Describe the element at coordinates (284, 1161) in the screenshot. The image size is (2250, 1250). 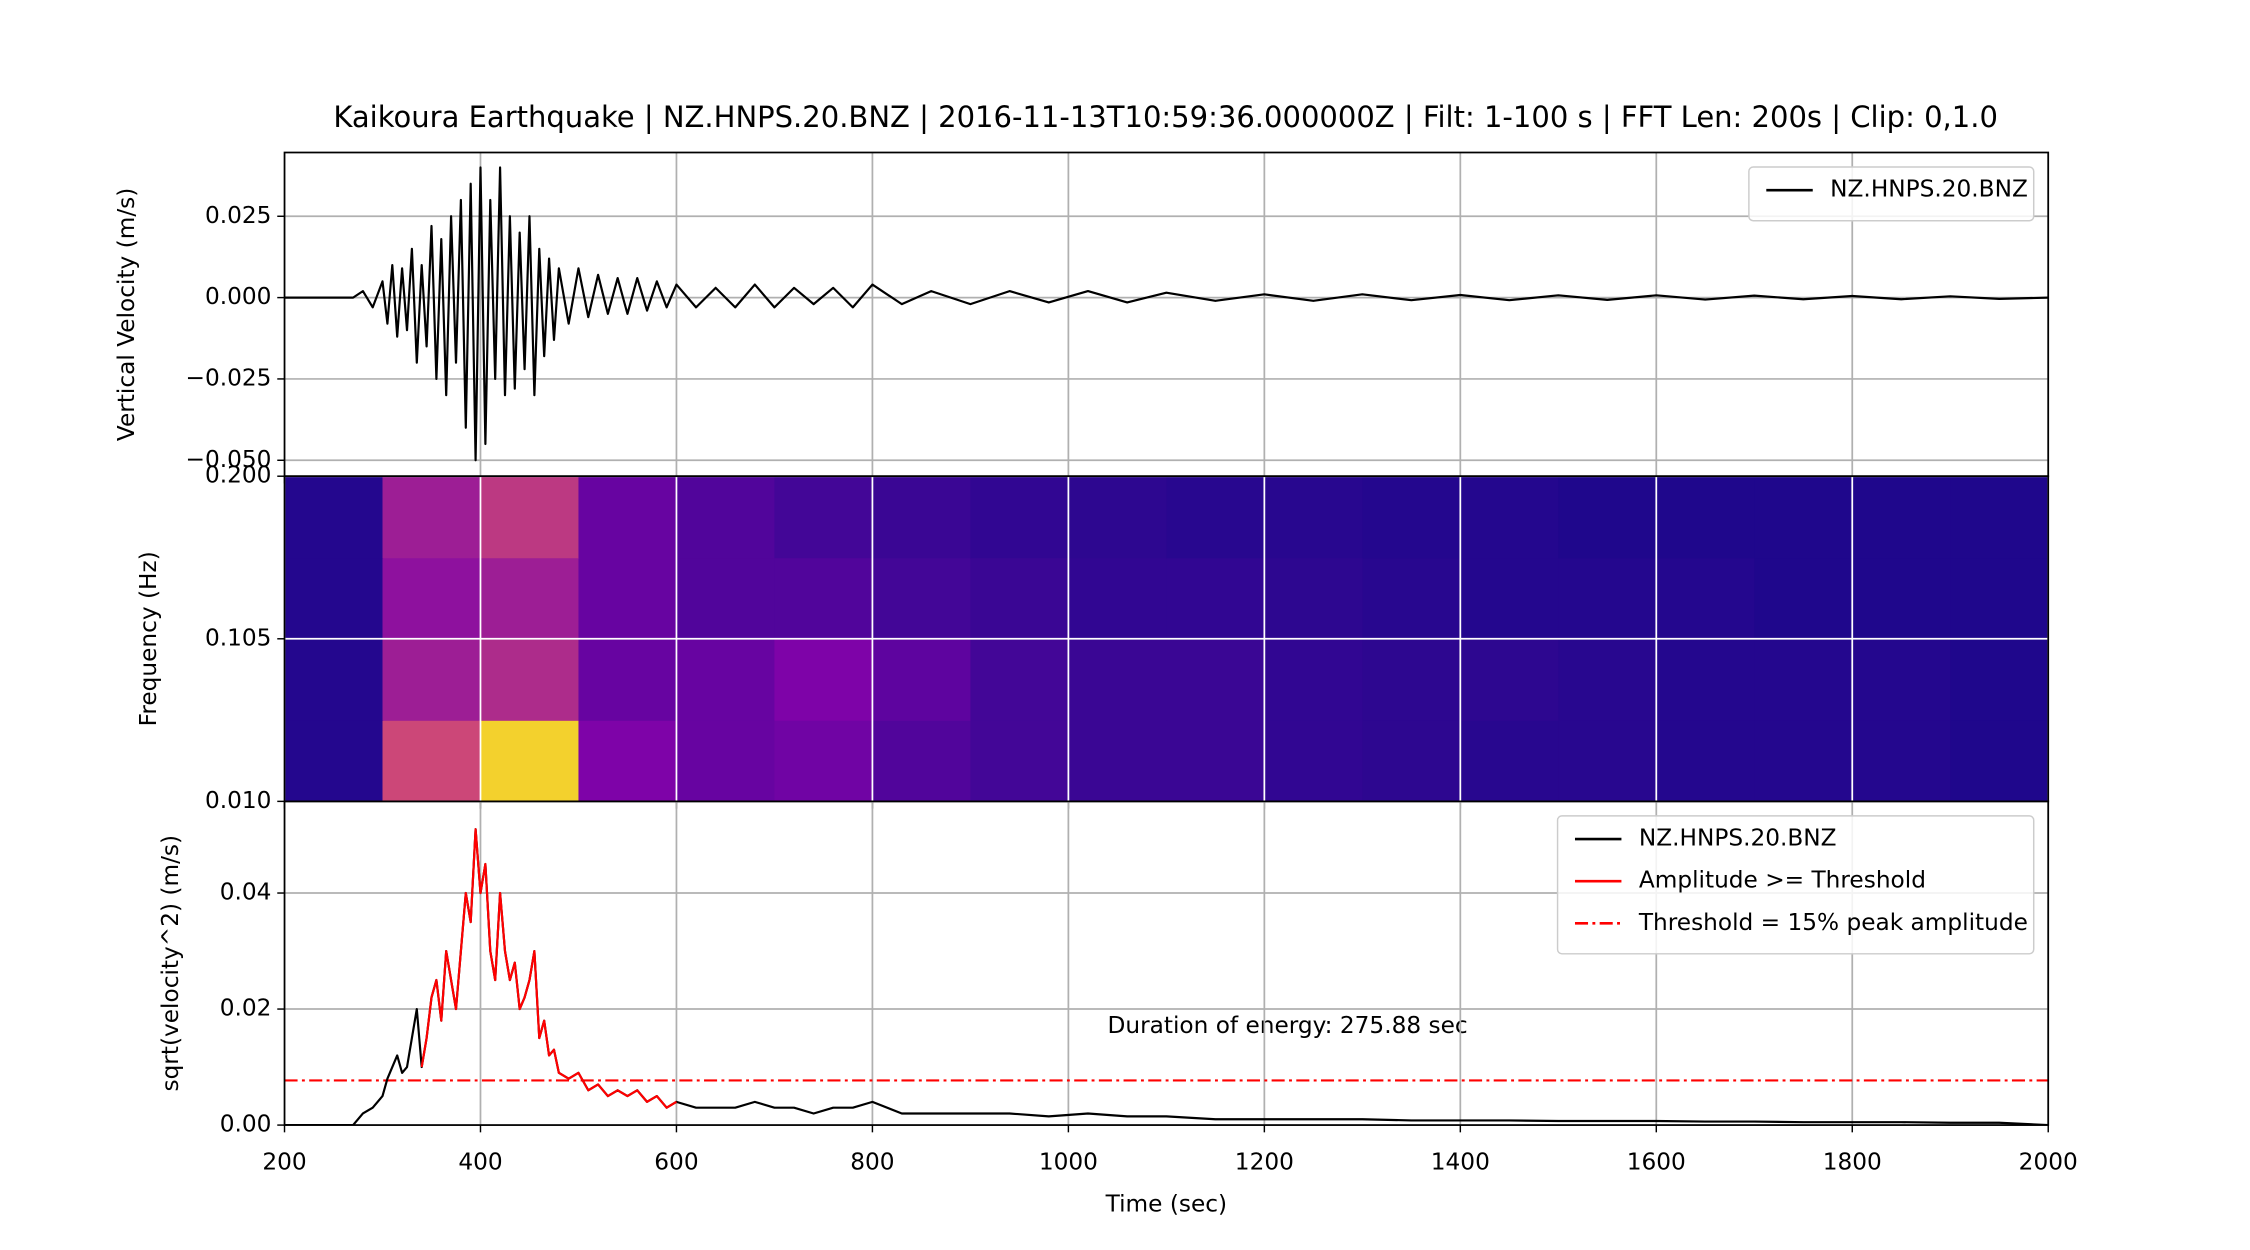
I see `x-tick-label: 200` at that location.